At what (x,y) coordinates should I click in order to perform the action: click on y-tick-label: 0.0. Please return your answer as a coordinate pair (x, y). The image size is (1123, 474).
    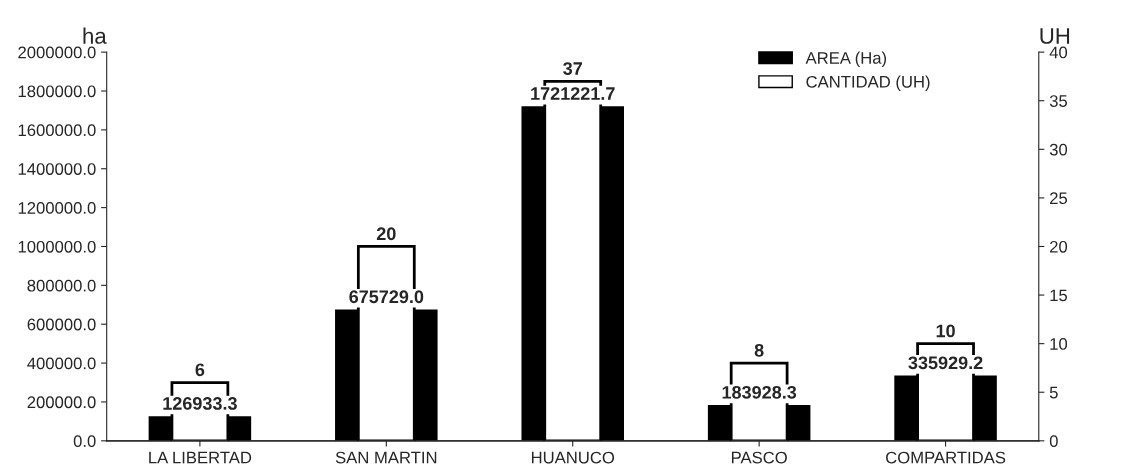
    Looking at the image, I should click on (84, 441).